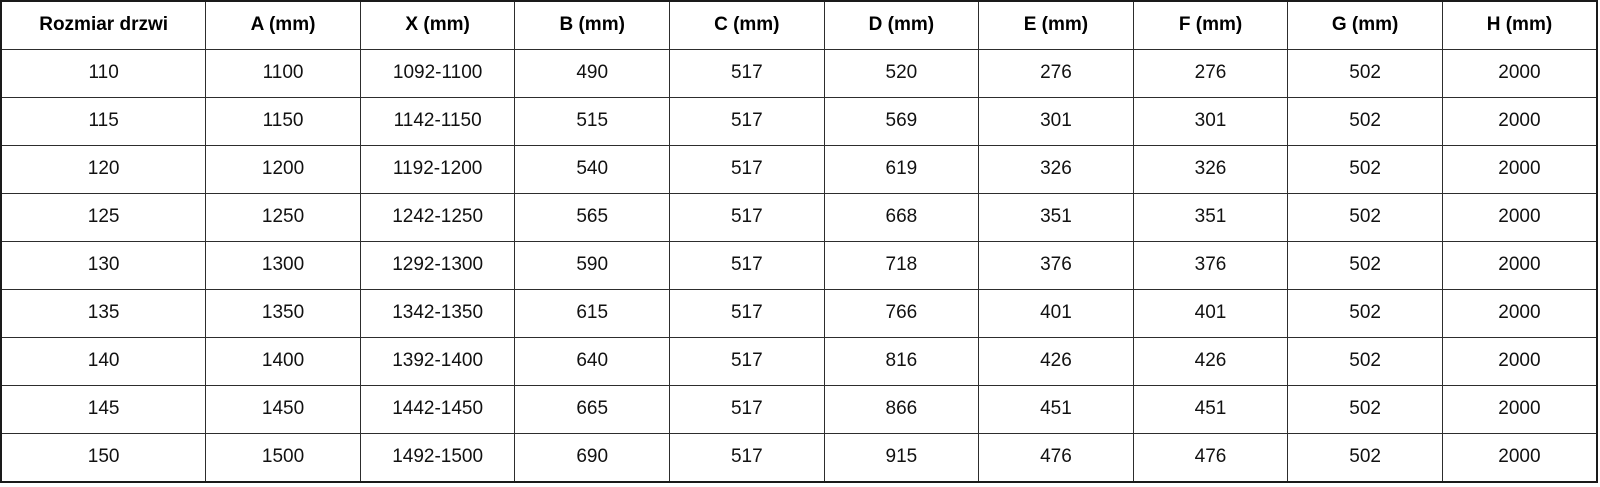 The height and width of the screenshot is (487, 1600). I want to click on table-cell: 1342-1350, so click(437, 313).